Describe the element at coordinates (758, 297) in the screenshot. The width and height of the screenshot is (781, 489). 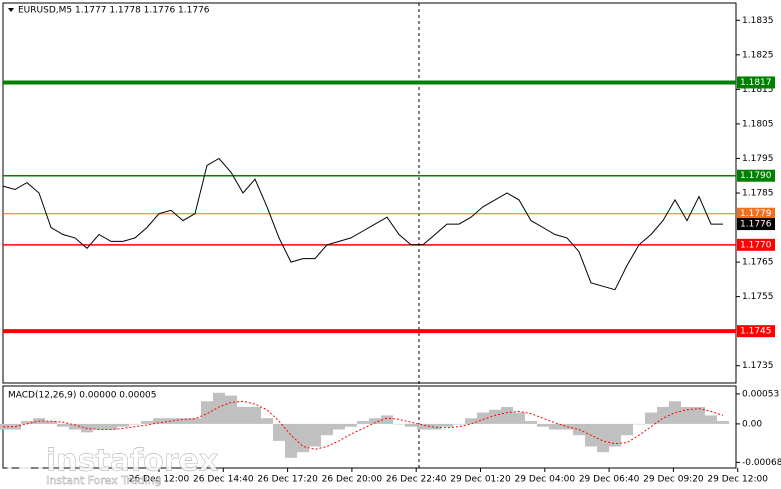
I see `y-tick-label: 1.1755` at that location.